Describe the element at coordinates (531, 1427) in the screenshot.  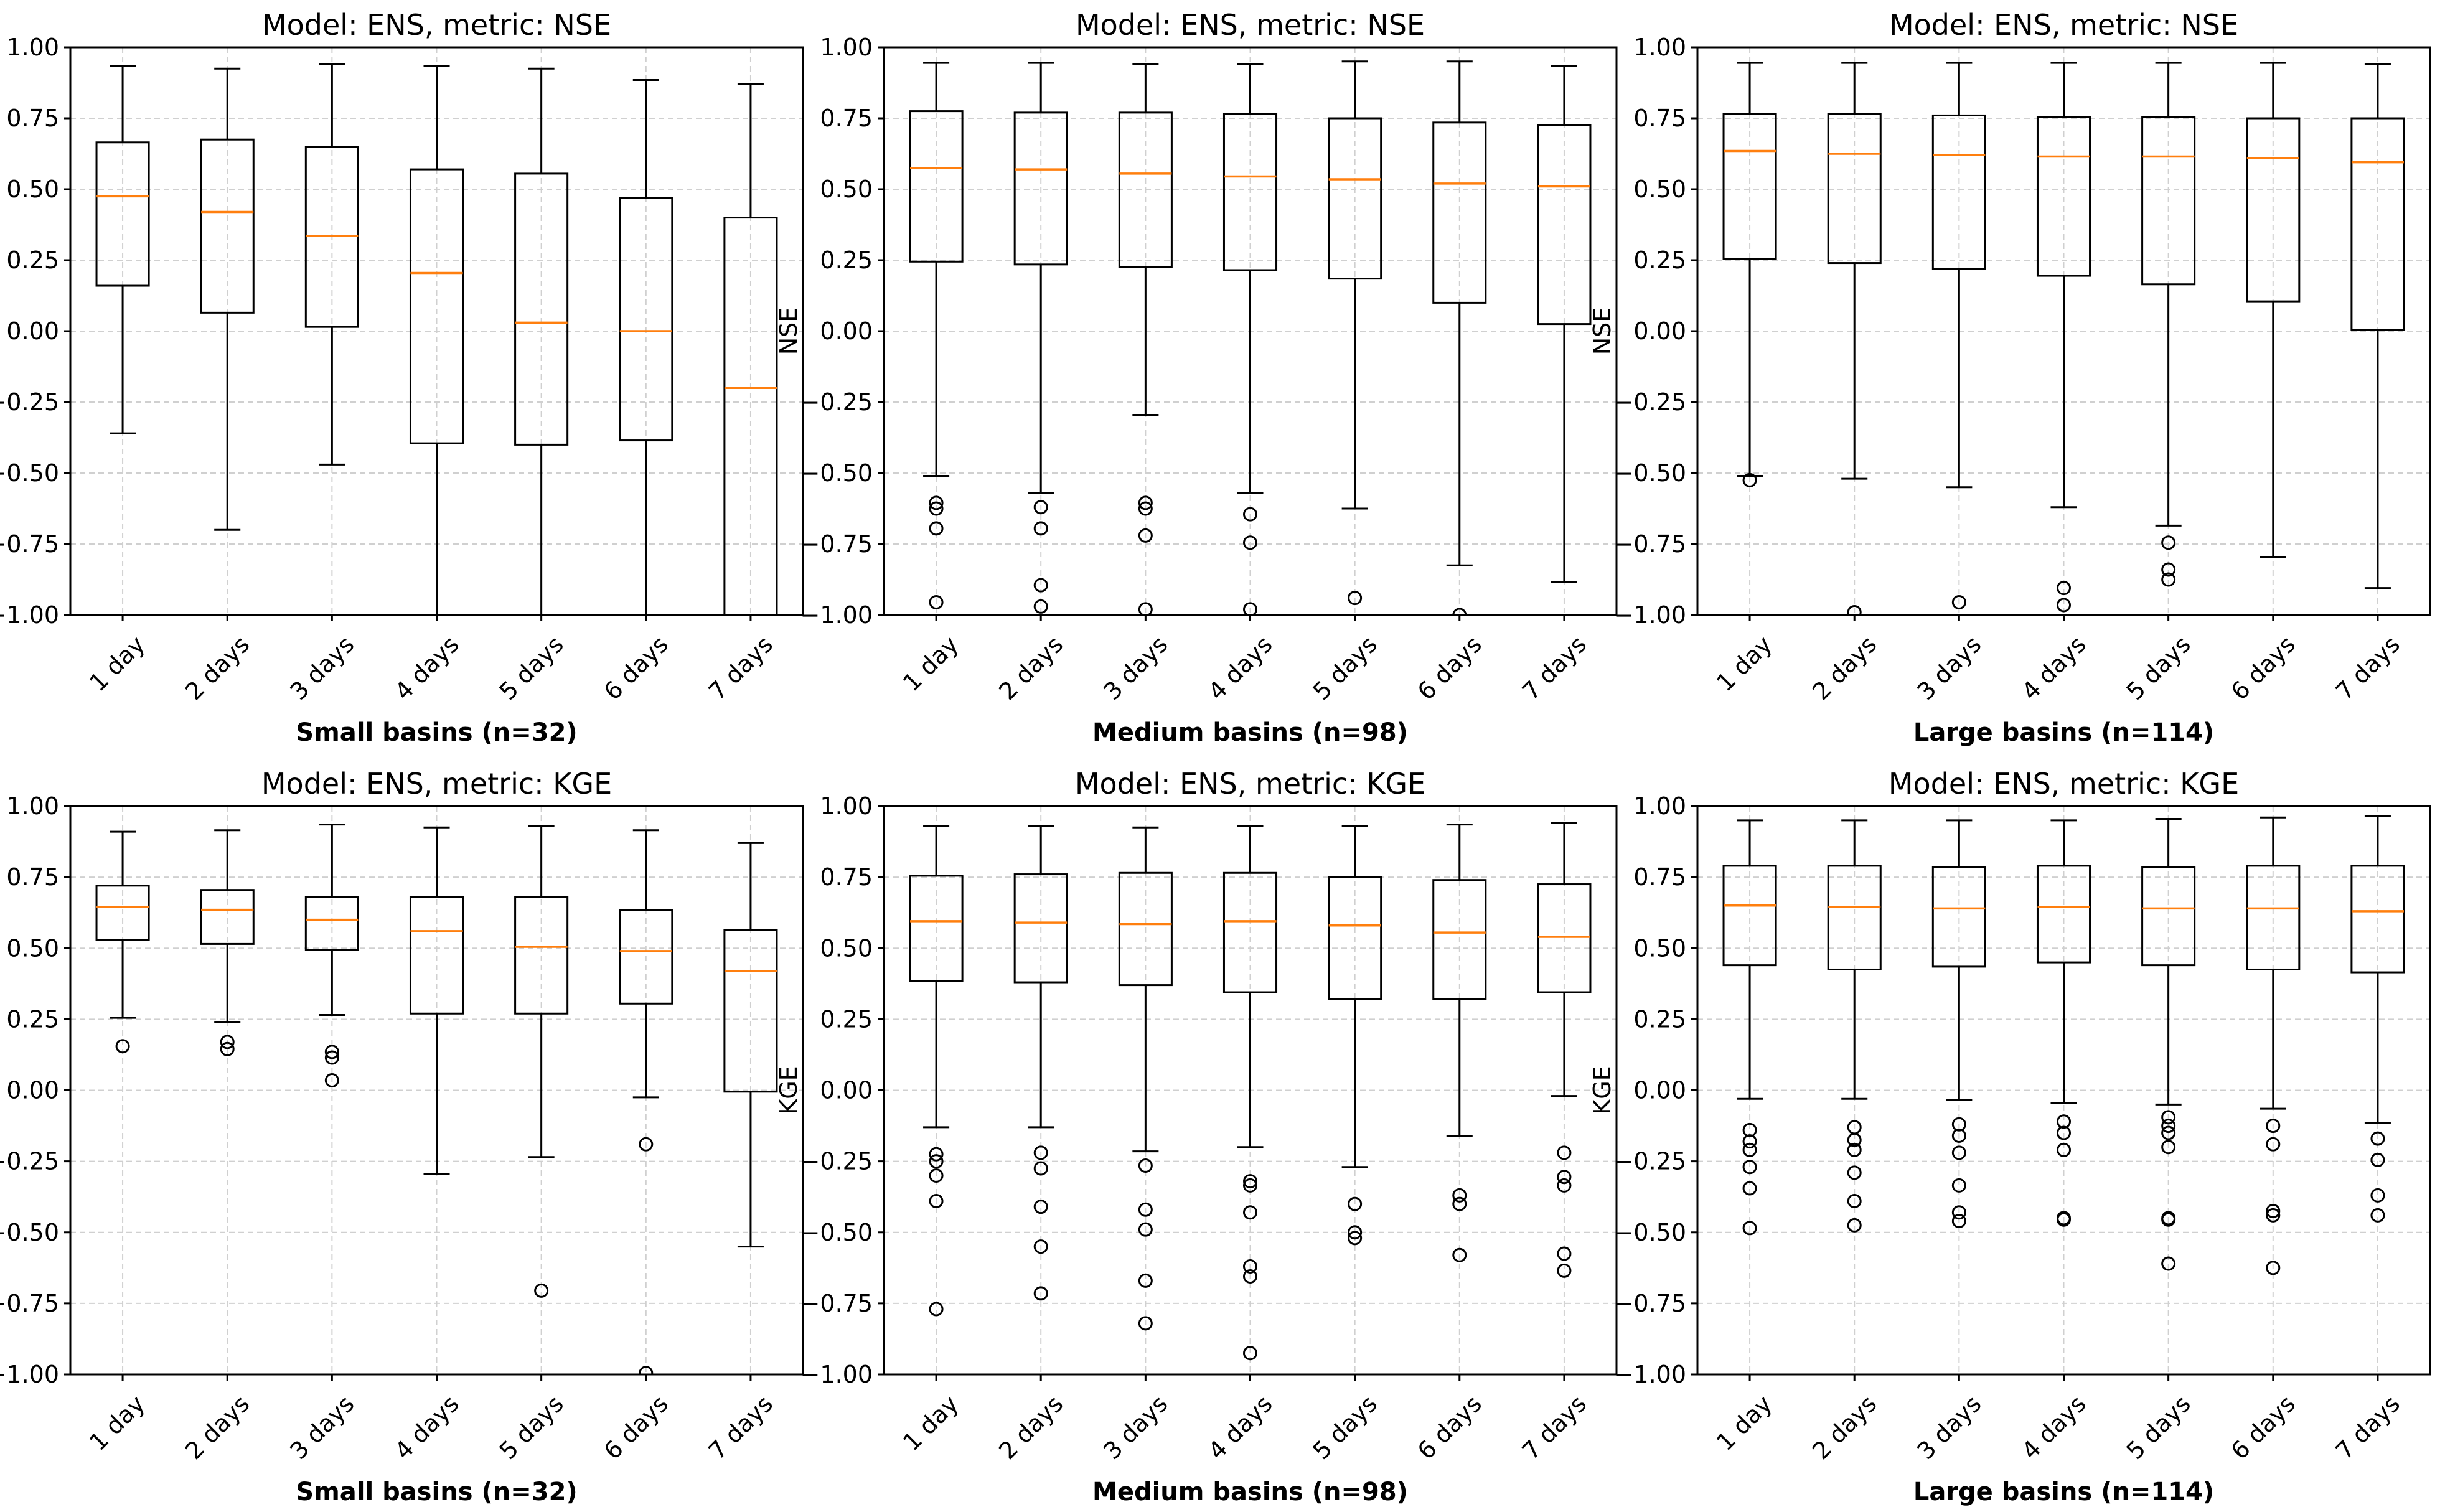
I see `x-tick-label: 5 days` at that location.